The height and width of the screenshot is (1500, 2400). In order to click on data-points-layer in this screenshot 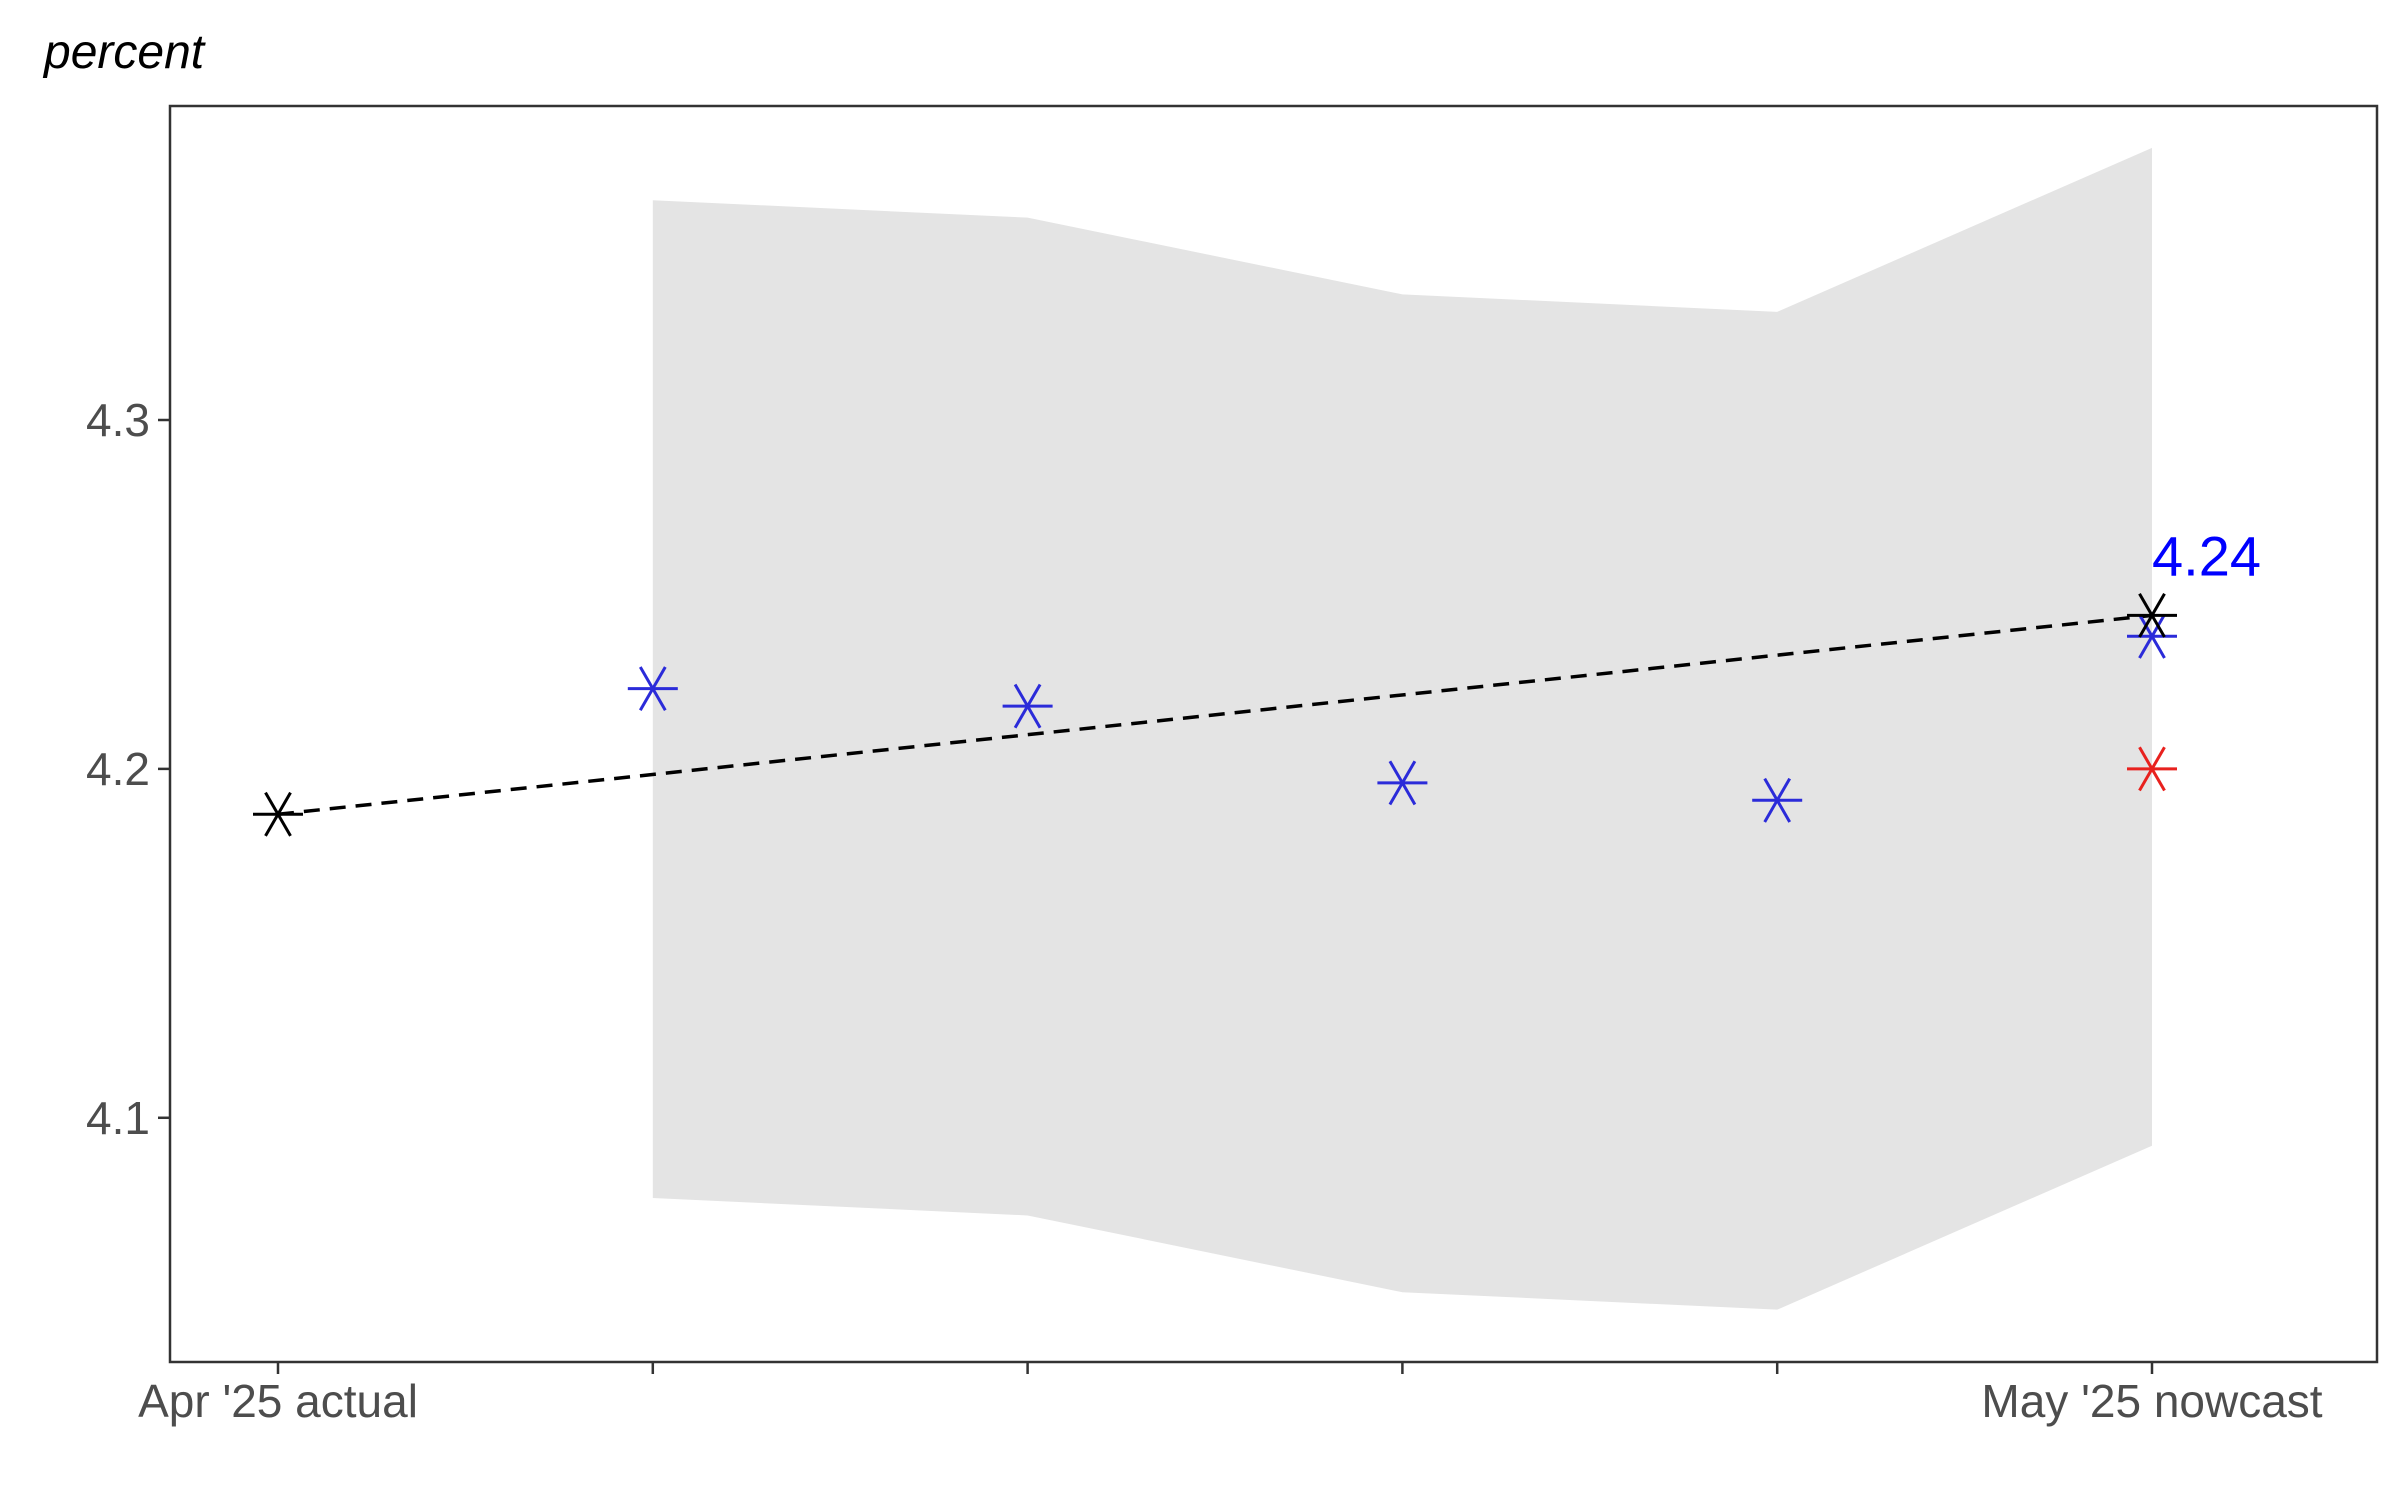, I will do `click(1215, 714)`.